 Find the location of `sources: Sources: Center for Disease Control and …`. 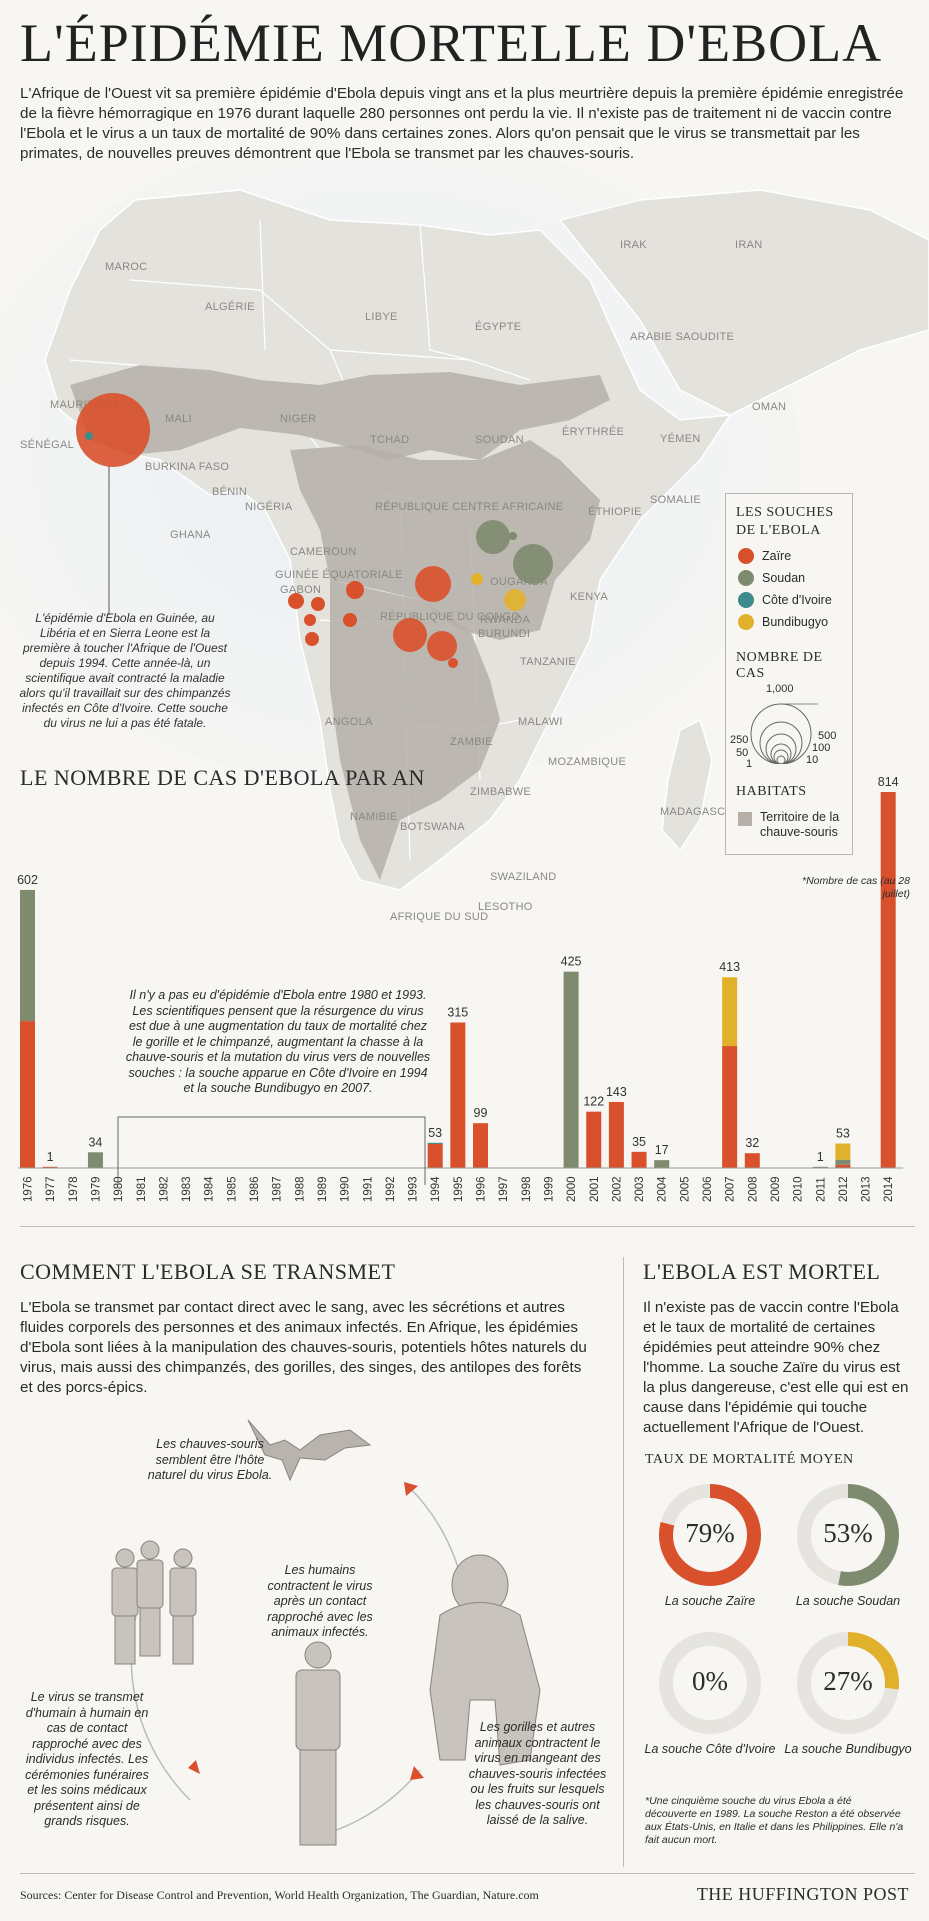

sources: Sources: Center for Disease Control and … is located at coordinates (279, 1895).